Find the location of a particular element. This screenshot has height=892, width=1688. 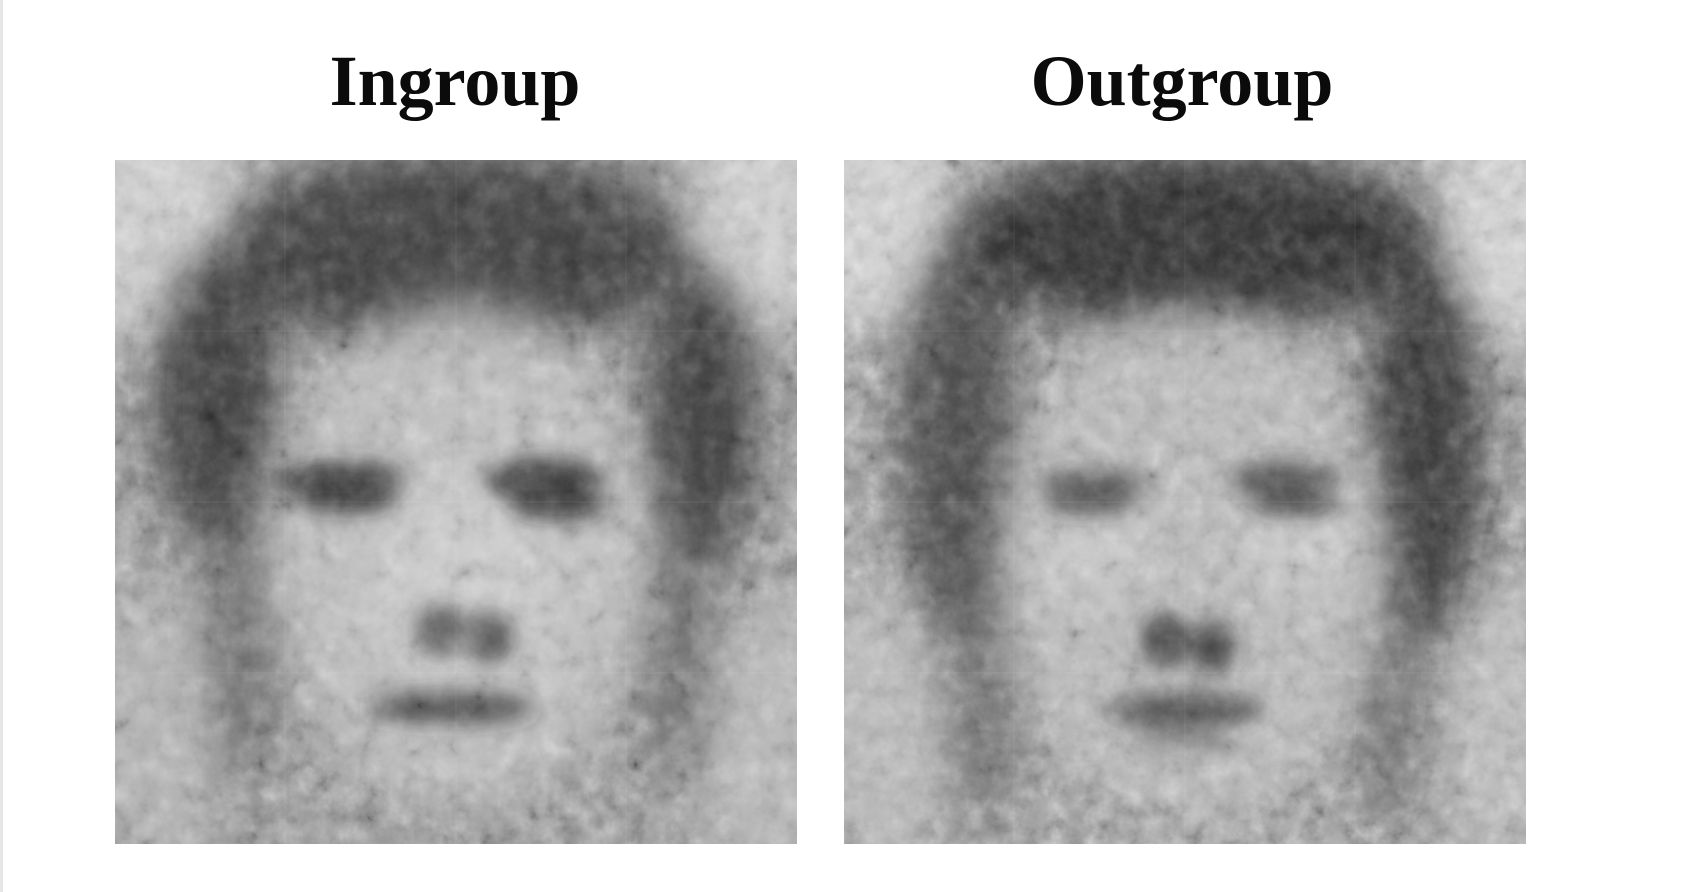

ingroup-title: Ingroup is located at coordinates (455, 81).